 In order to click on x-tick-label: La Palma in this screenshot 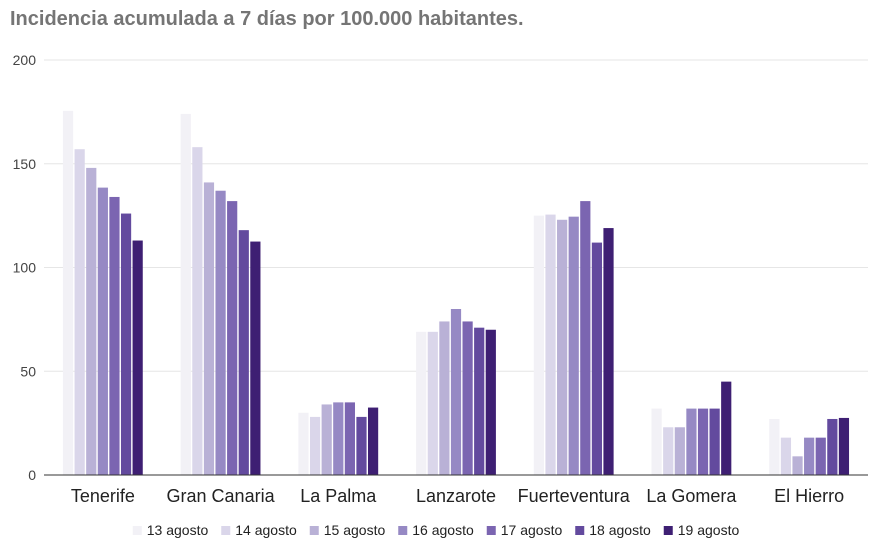, I will do `click(338, 496)`.